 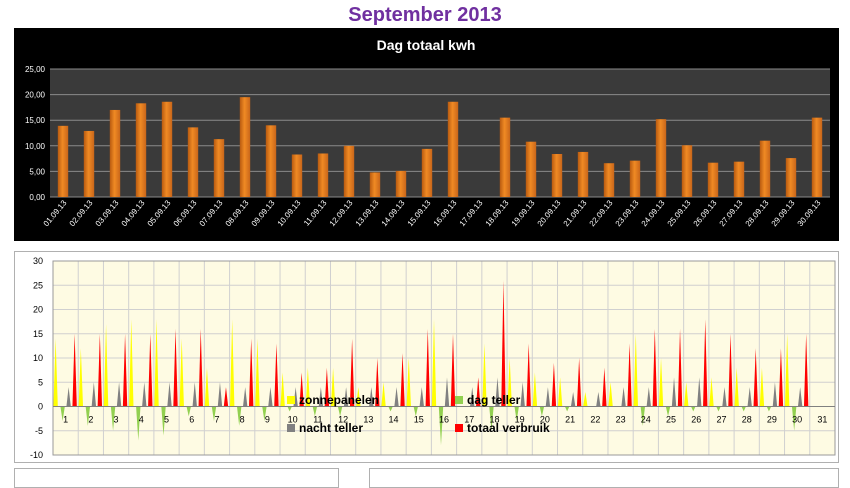 What do you see at coordinates (133, 213) in the screenshot?
I see `x-tick-label: 04.09.13` at bounding box center [133, 213].